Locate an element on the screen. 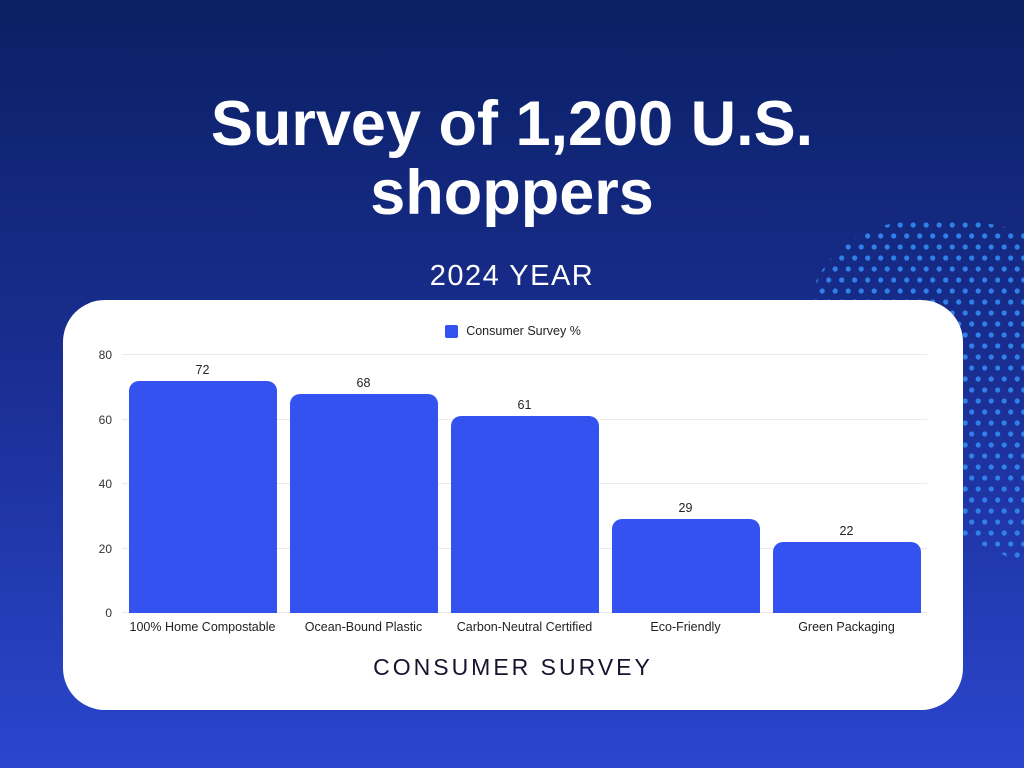 The image size is (1024, 768). y-axis-tick-label: 80 is located at coordinates (105, 355).